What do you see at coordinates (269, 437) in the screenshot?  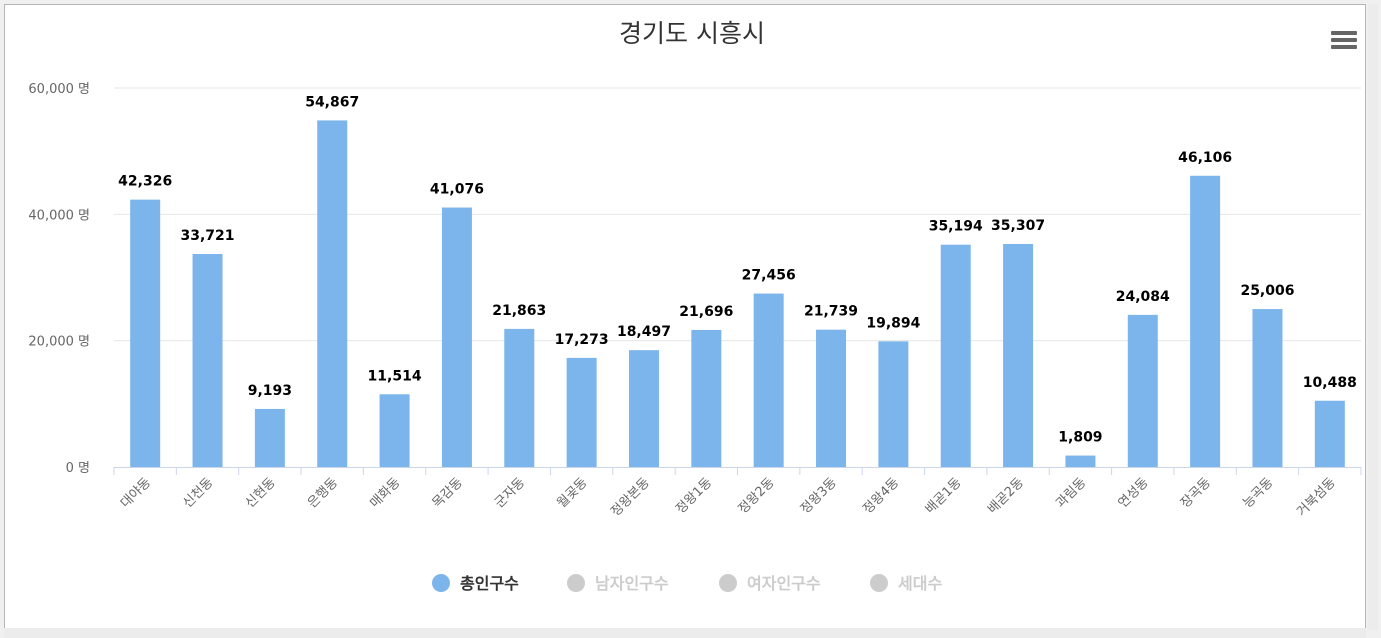 I see `bar-신현동` at bounding box center [269, 437].